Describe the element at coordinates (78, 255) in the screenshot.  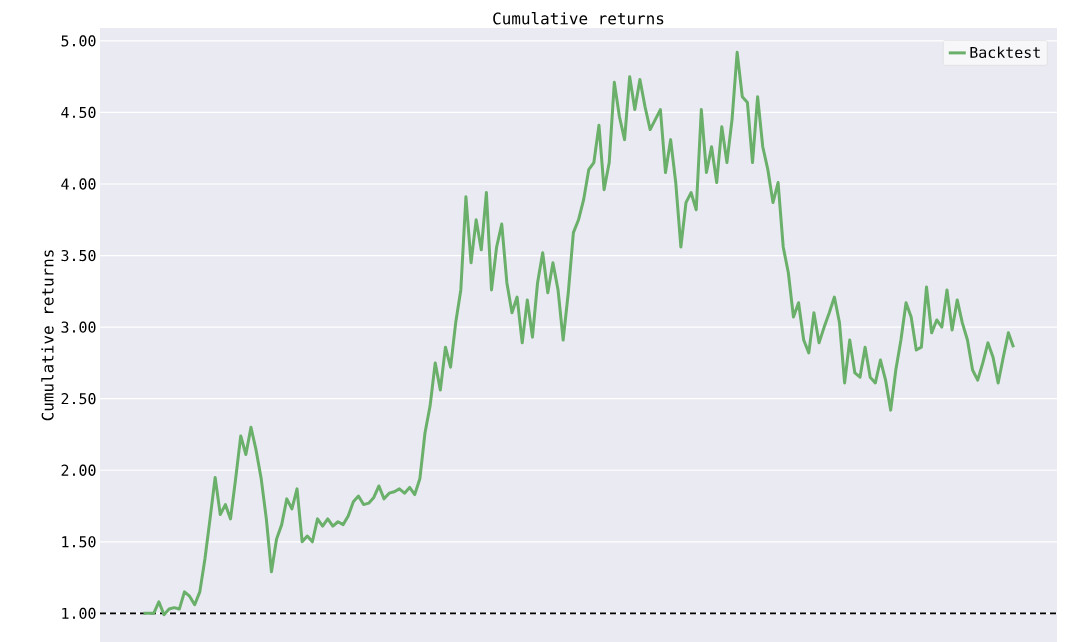
I see `y-tick-label: 3.50` at that location.